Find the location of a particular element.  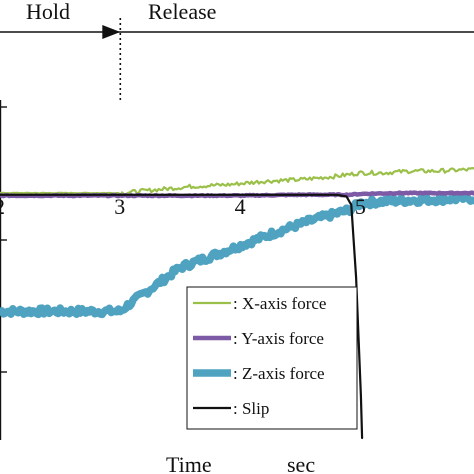

x-axis-label: Time is located at coordinates (189, 463).